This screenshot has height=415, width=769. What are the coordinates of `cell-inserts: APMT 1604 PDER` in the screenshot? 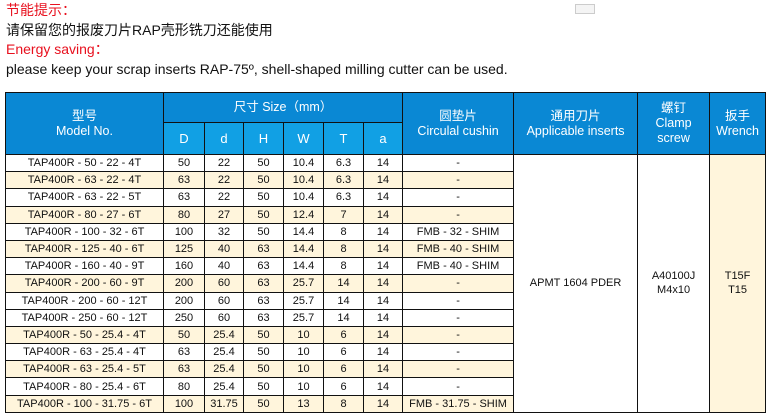 It's located at (576, 283).